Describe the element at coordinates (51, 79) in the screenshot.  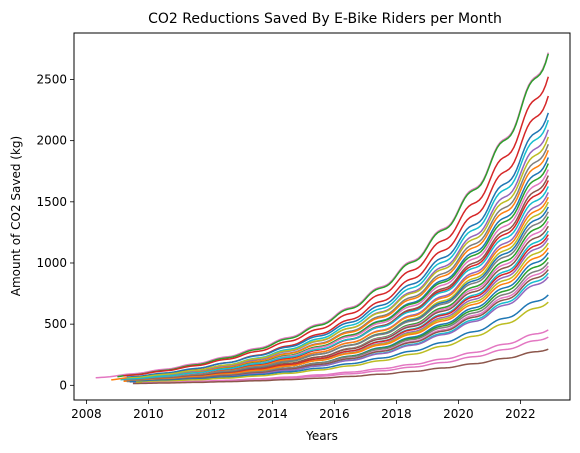
I see `y-tick-label: 2500` at that location.